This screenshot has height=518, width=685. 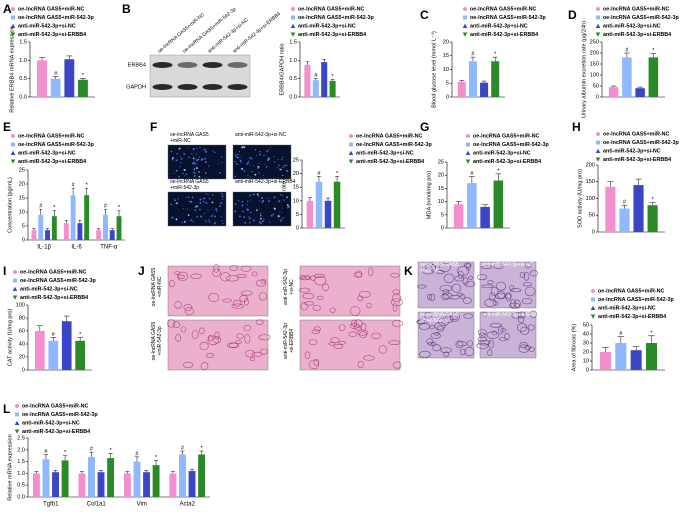 What do you see at coordinates (153, 127) in the screenshot?
I see `panel-letter: F` at bounding box center [153, 127].